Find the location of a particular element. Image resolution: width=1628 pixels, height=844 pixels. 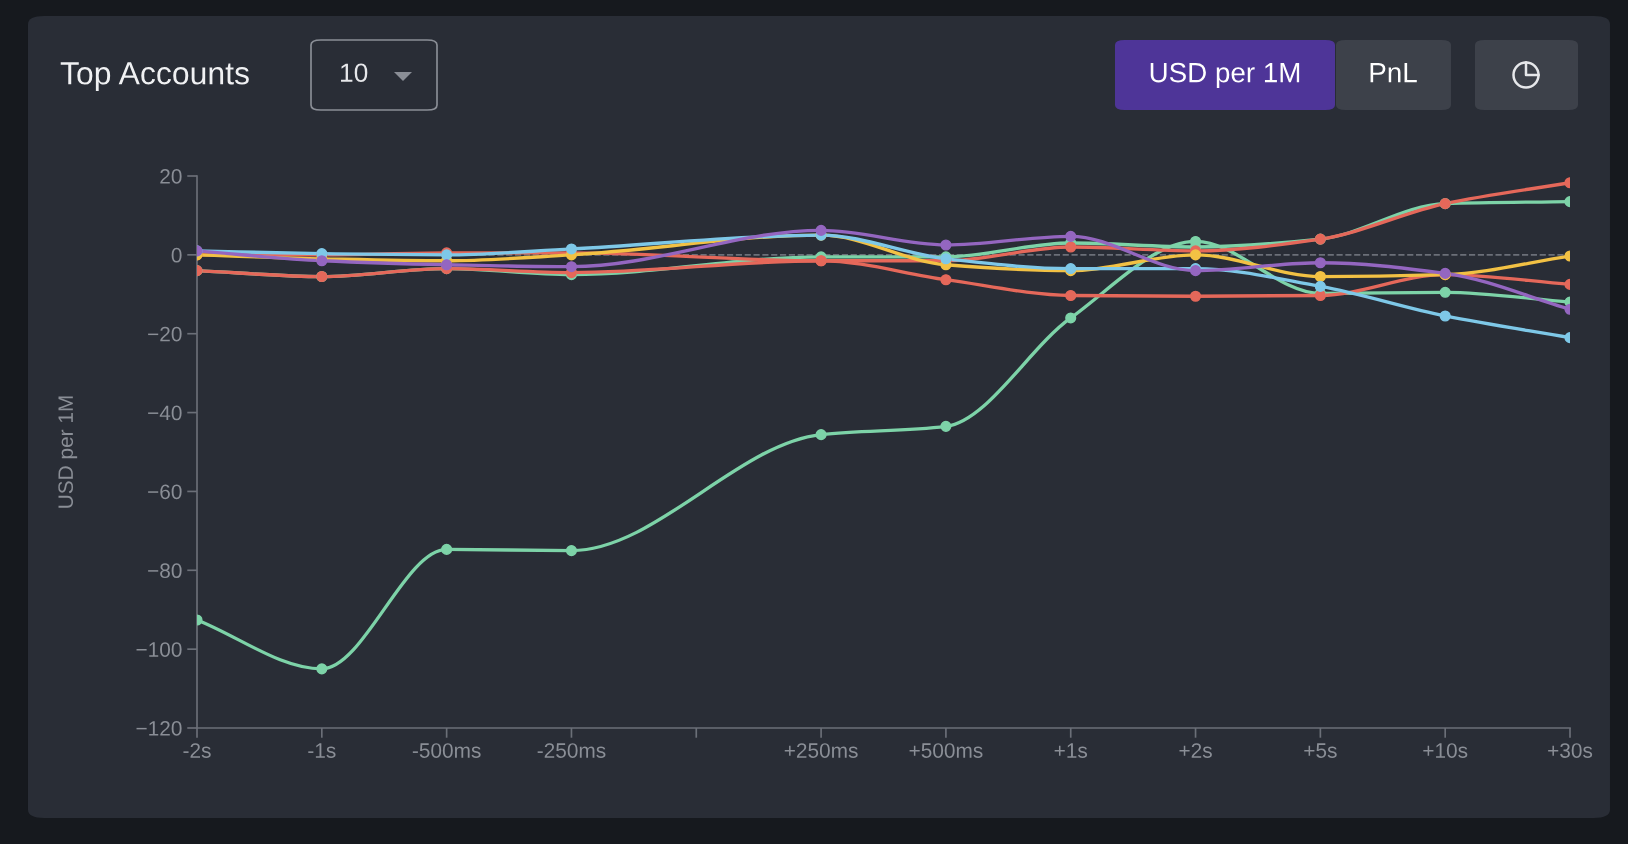

x-tick-label: -500ms is located at coordinates (446, 750).